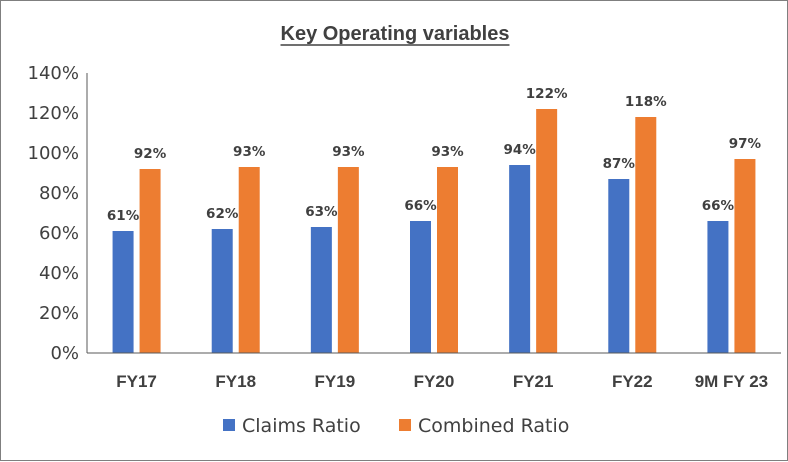  I want to click on y-tick-label: 100%, so click(53, 153).